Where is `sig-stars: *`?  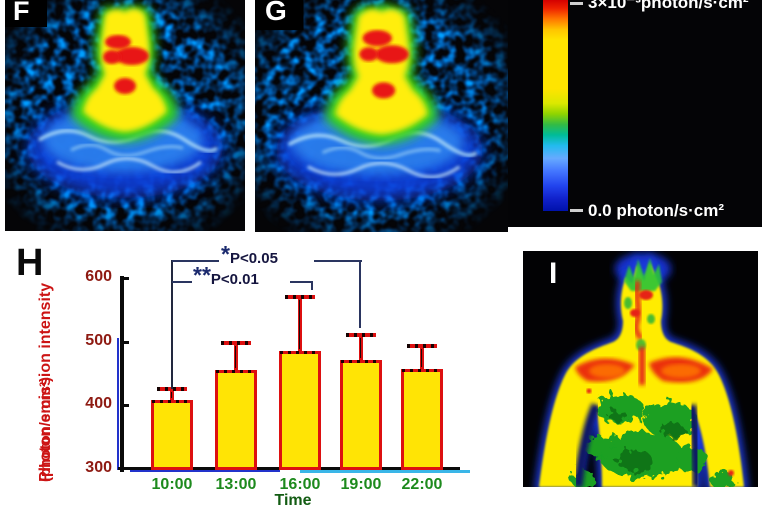
sig-stars: * is located at coordinates (225, 254).